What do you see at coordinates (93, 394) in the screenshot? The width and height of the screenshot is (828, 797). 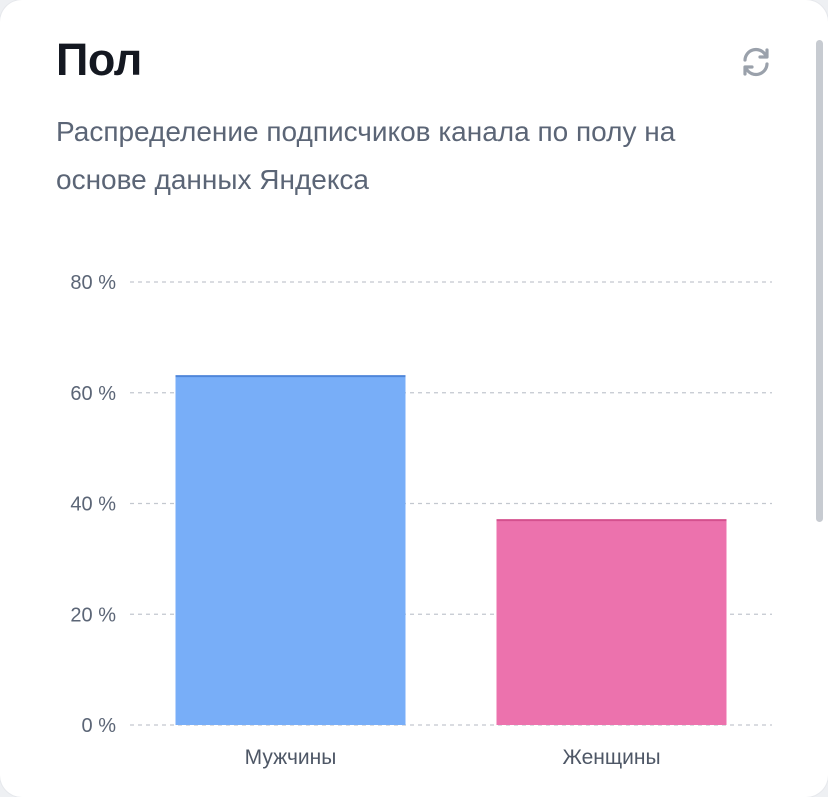 I see `y-tick-label-60: 60 %` at bounding box center [93, 394].